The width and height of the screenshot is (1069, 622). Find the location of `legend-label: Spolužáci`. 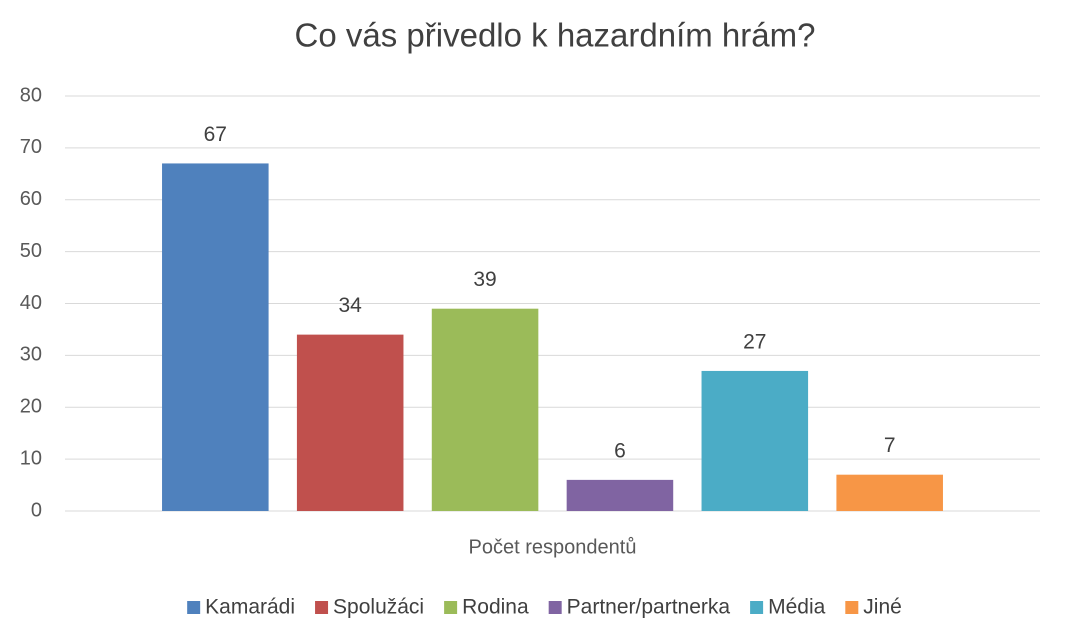

legend-label: Spolužáci is located at coordinates (378, 607).